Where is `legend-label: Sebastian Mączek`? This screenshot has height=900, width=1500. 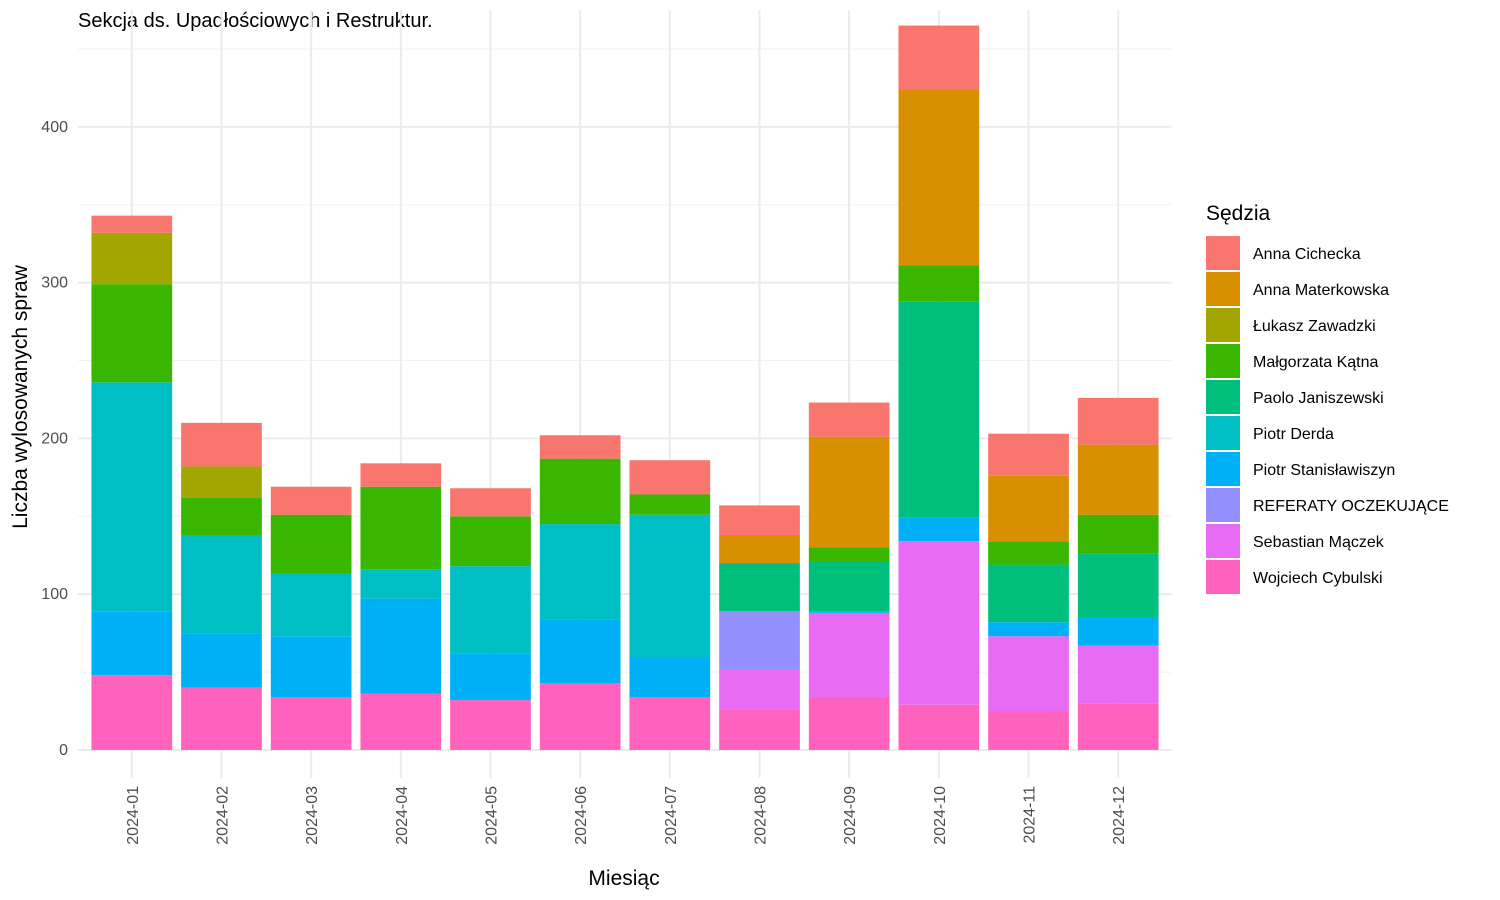
legend-label: Sebastian Mączek is located at coordinates (1319, 542).